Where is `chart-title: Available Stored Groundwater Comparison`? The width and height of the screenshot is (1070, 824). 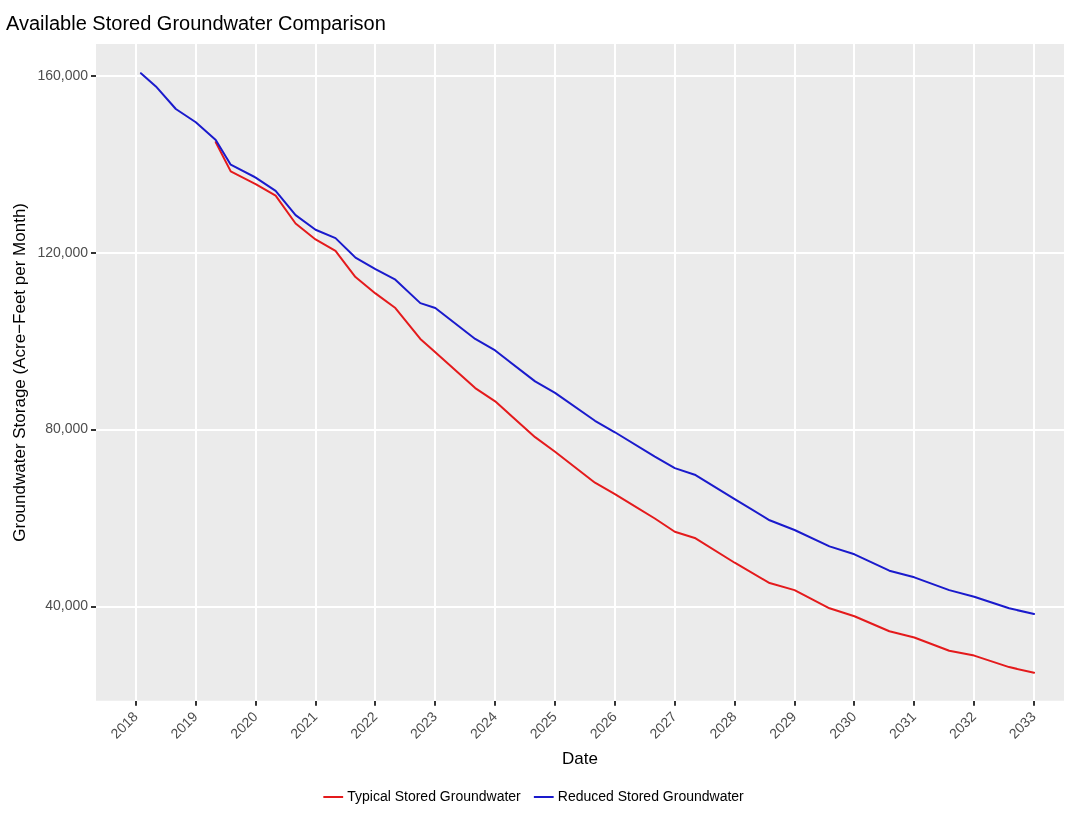
chart-title: Available Stored Groundwater Comparison is located at coordinates (196, 22).